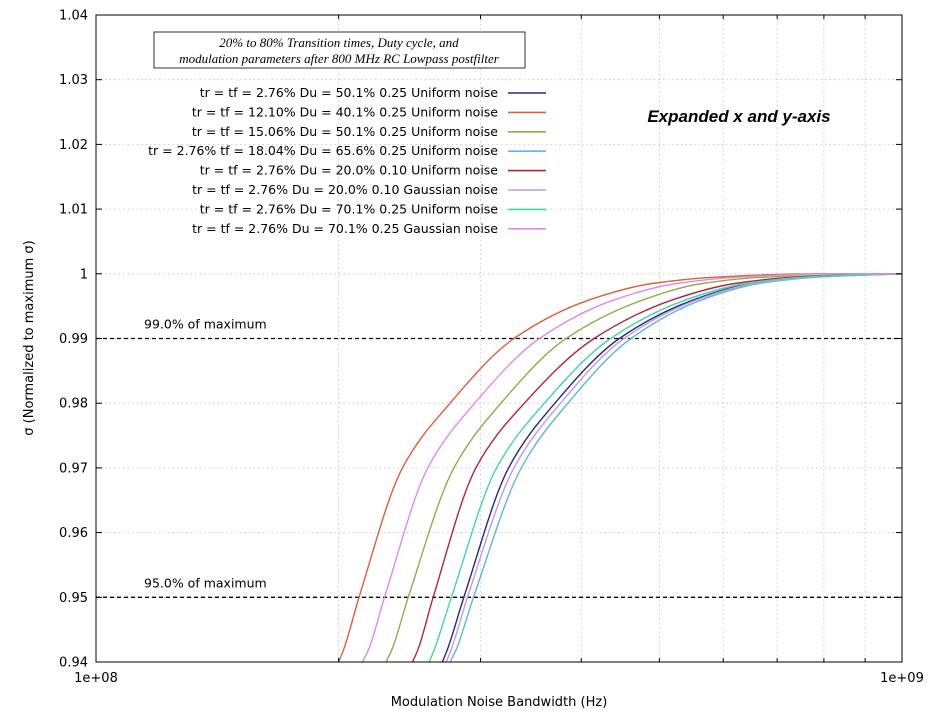 This screenshot has height=712, width=950. Describe the element at coordinates (499, 702) in the screenshot. I see `x-axis-label: Modulation Noise Bandwidth (Hz)` at that location.